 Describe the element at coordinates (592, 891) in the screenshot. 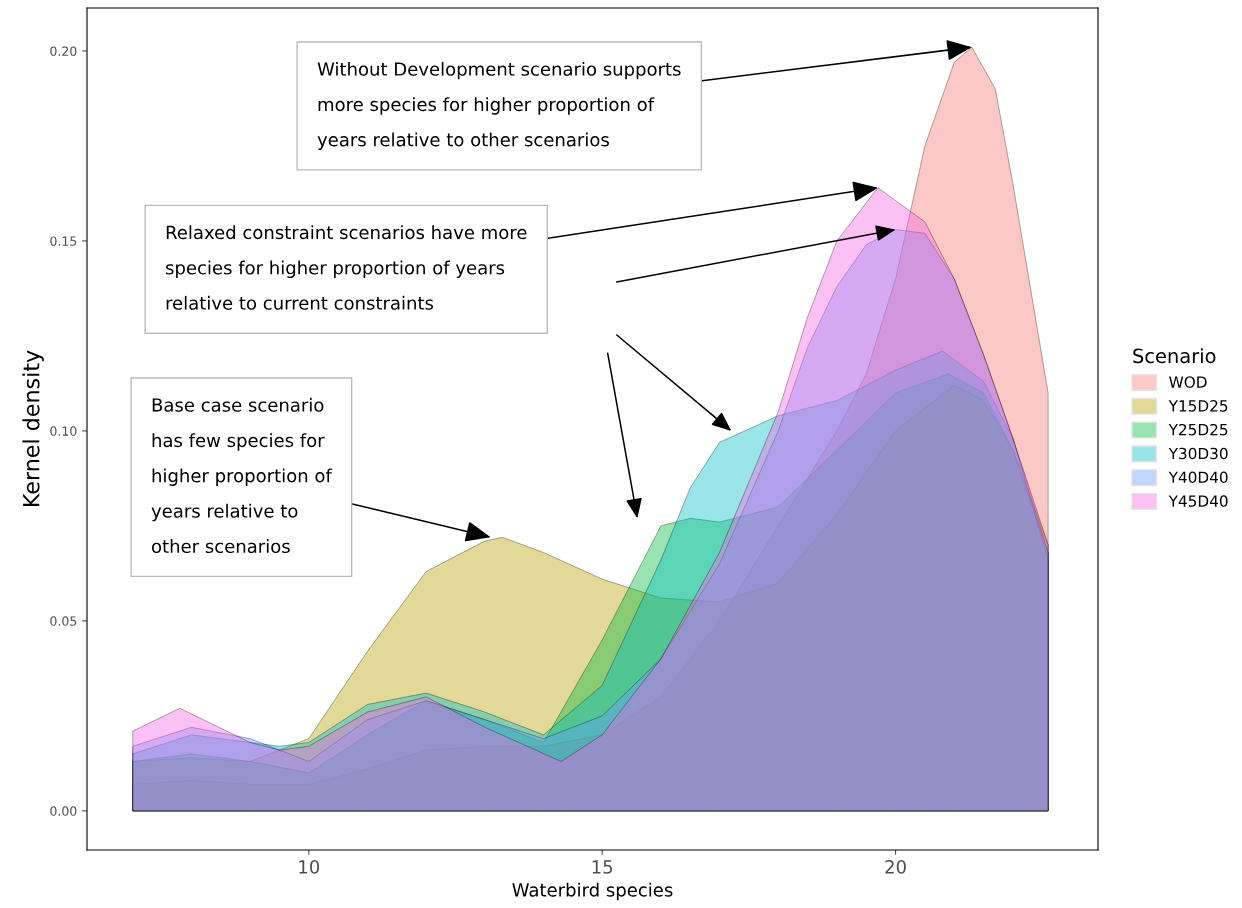

I see `x-axis-title: Waterbird species` at that location.